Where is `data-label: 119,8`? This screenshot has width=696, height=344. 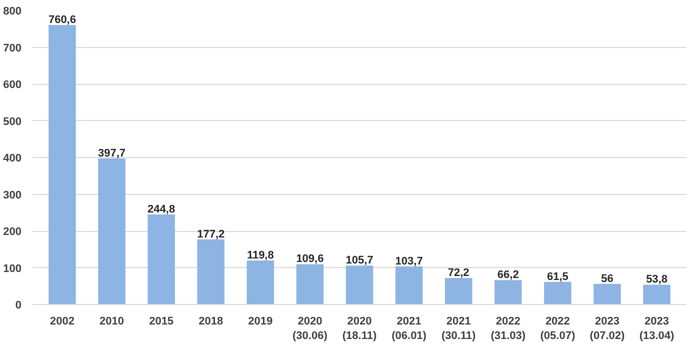
data-label: 119,8 is located at coordinates (260, 255).